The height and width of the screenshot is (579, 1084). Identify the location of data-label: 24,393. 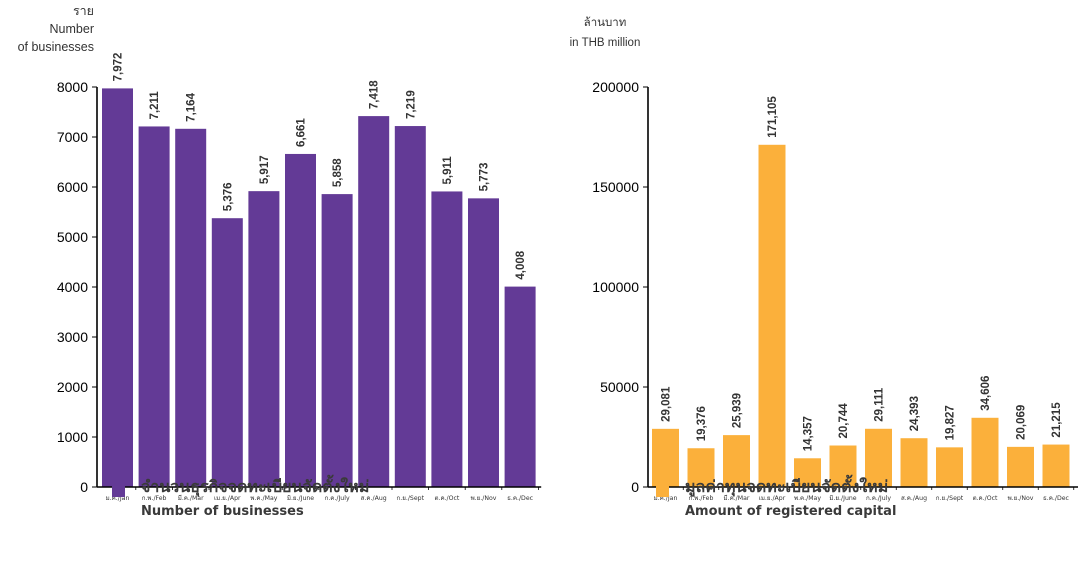
(915, 413).